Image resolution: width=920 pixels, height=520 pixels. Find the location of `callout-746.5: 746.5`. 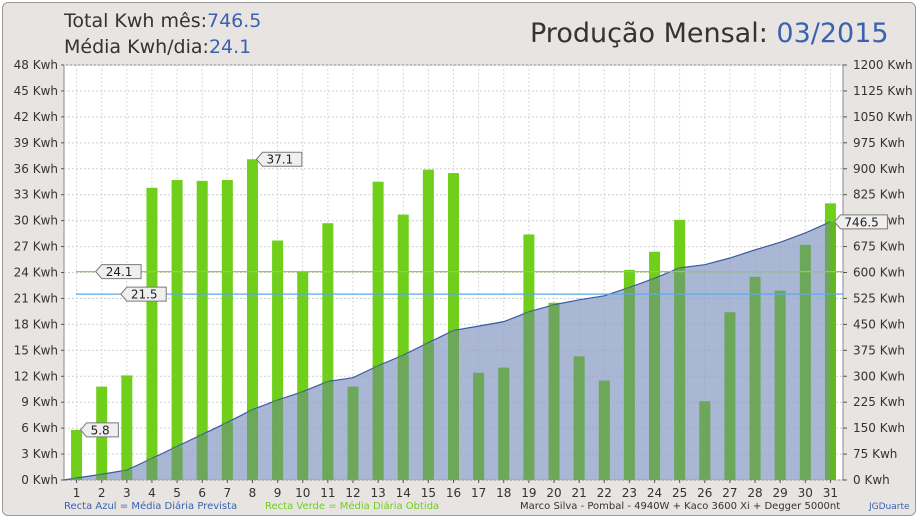

callout-746.5: 746.5 is located at coordinates (861, 222).